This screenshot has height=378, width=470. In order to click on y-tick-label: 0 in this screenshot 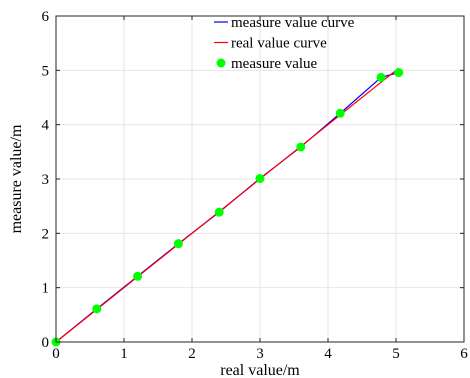, I will do `click(46, 343)`.